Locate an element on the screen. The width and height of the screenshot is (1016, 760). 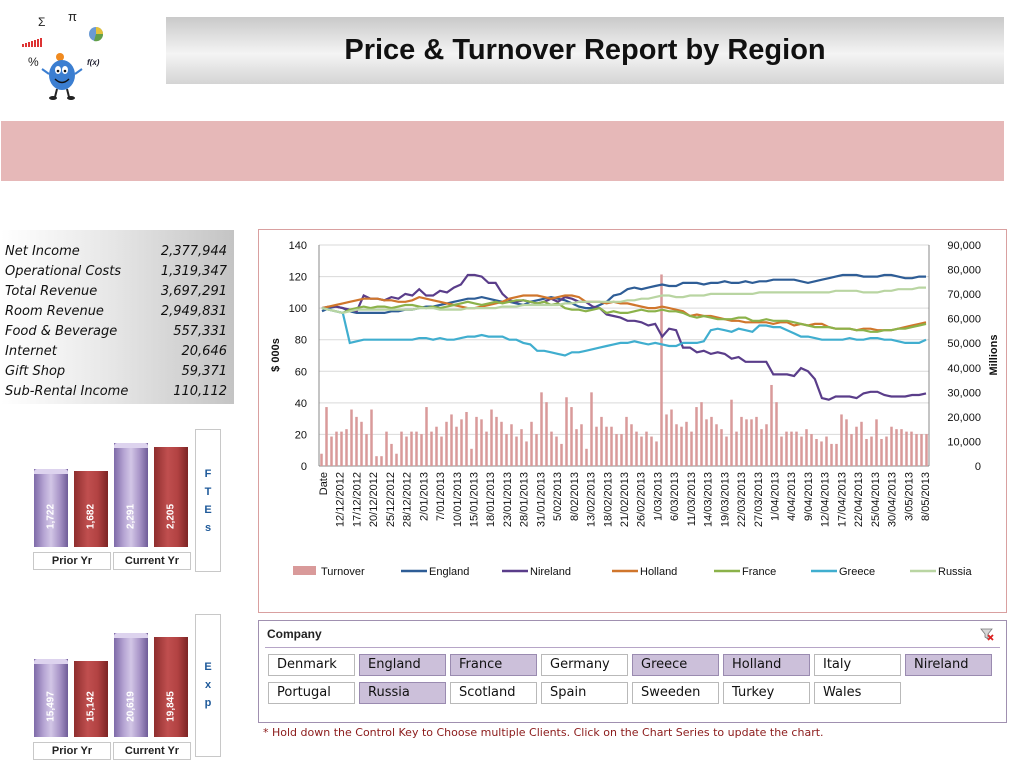
slicer-item-nireland: Nireland is located at coordinates (948, 665).